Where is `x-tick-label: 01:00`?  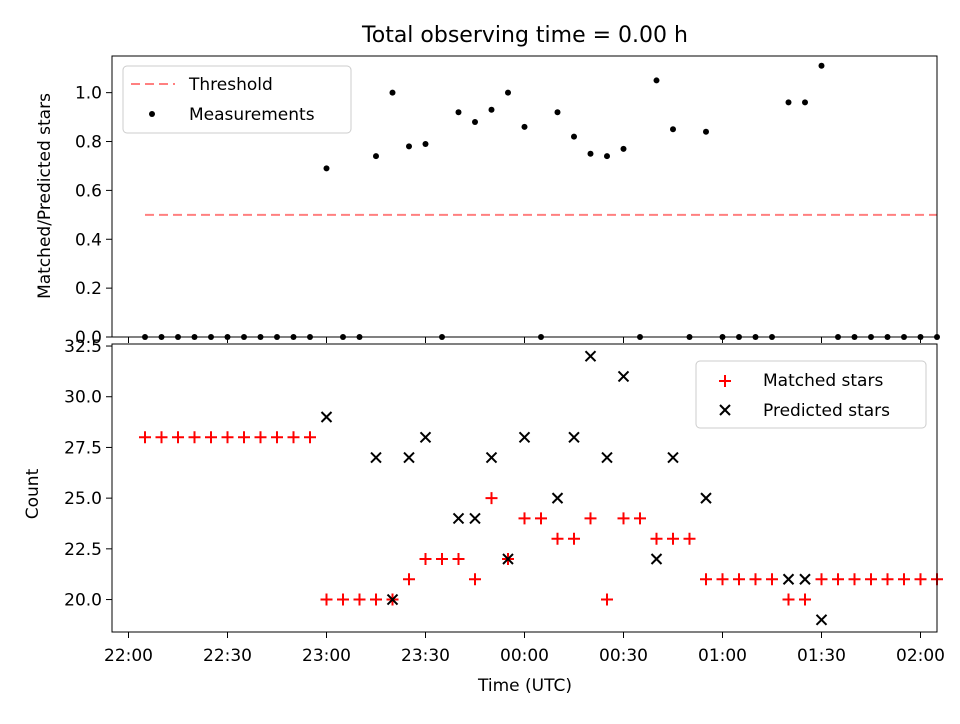
x-tick-label: 01:00 is located at coordinates (722, 656).